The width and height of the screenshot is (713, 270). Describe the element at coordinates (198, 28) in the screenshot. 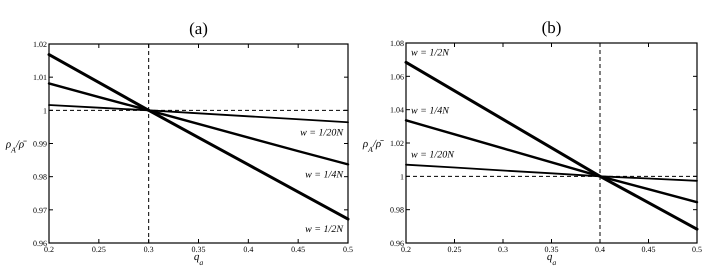

I see `chart-title: (a)` at that location.